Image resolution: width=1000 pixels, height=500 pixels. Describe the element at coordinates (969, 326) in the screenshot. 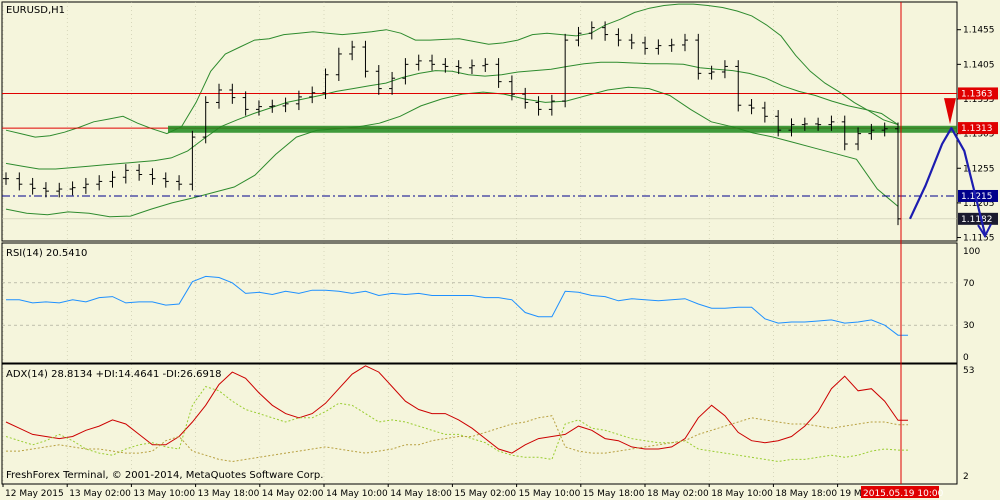

I see `rsi-tick-label: 30` at that location.